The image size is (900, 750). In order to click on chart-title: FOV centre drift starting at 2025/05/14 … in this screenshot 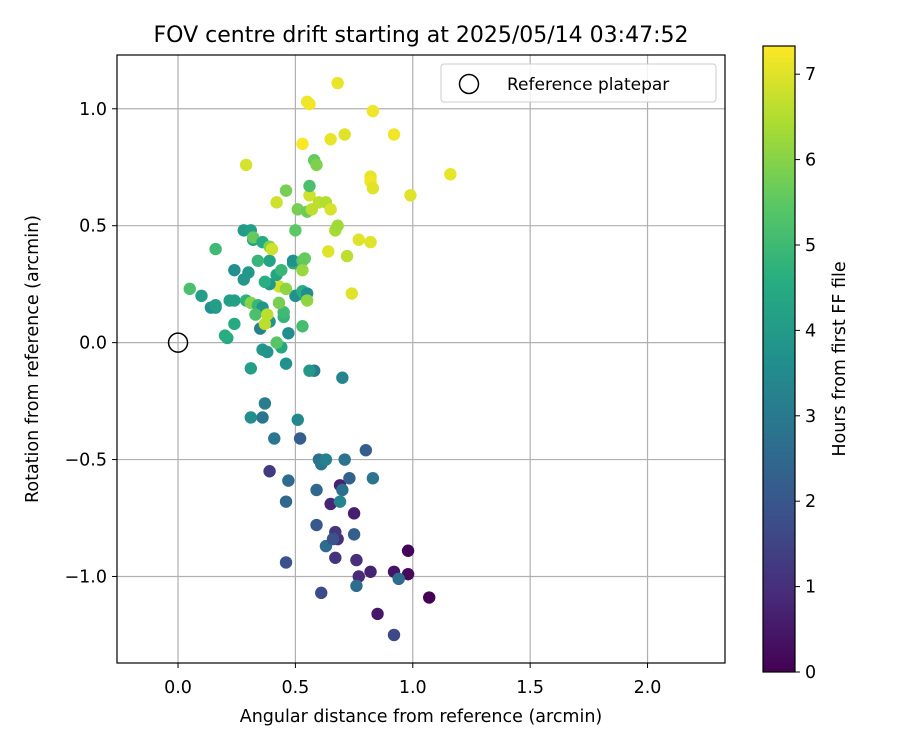, I will do `click(421, 35)`.